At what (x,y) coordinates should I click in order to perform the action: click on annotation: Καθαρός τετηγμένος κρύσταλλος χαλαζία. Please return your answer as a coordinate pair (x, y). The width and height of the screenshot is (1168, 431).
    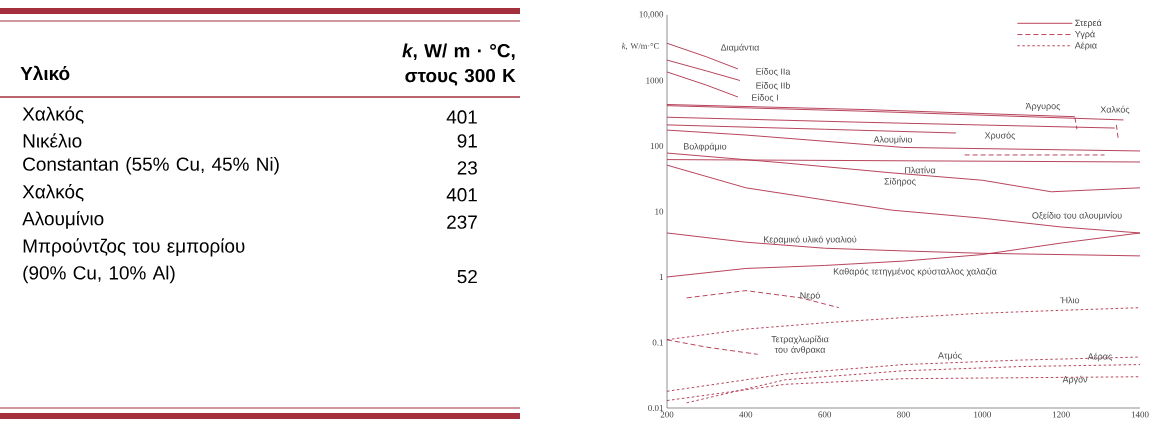
    Looking at the image, I should click on (915, 272).